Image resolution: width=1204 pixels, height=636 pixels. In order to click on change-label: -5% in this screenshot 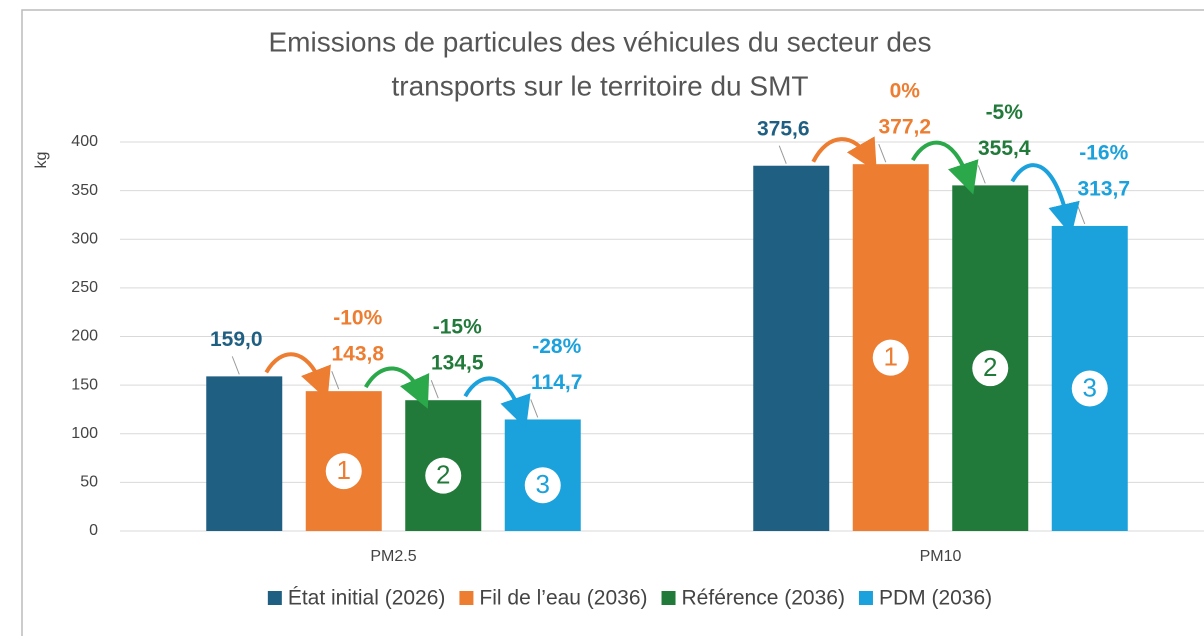, I will do `click(1005, 112)`.